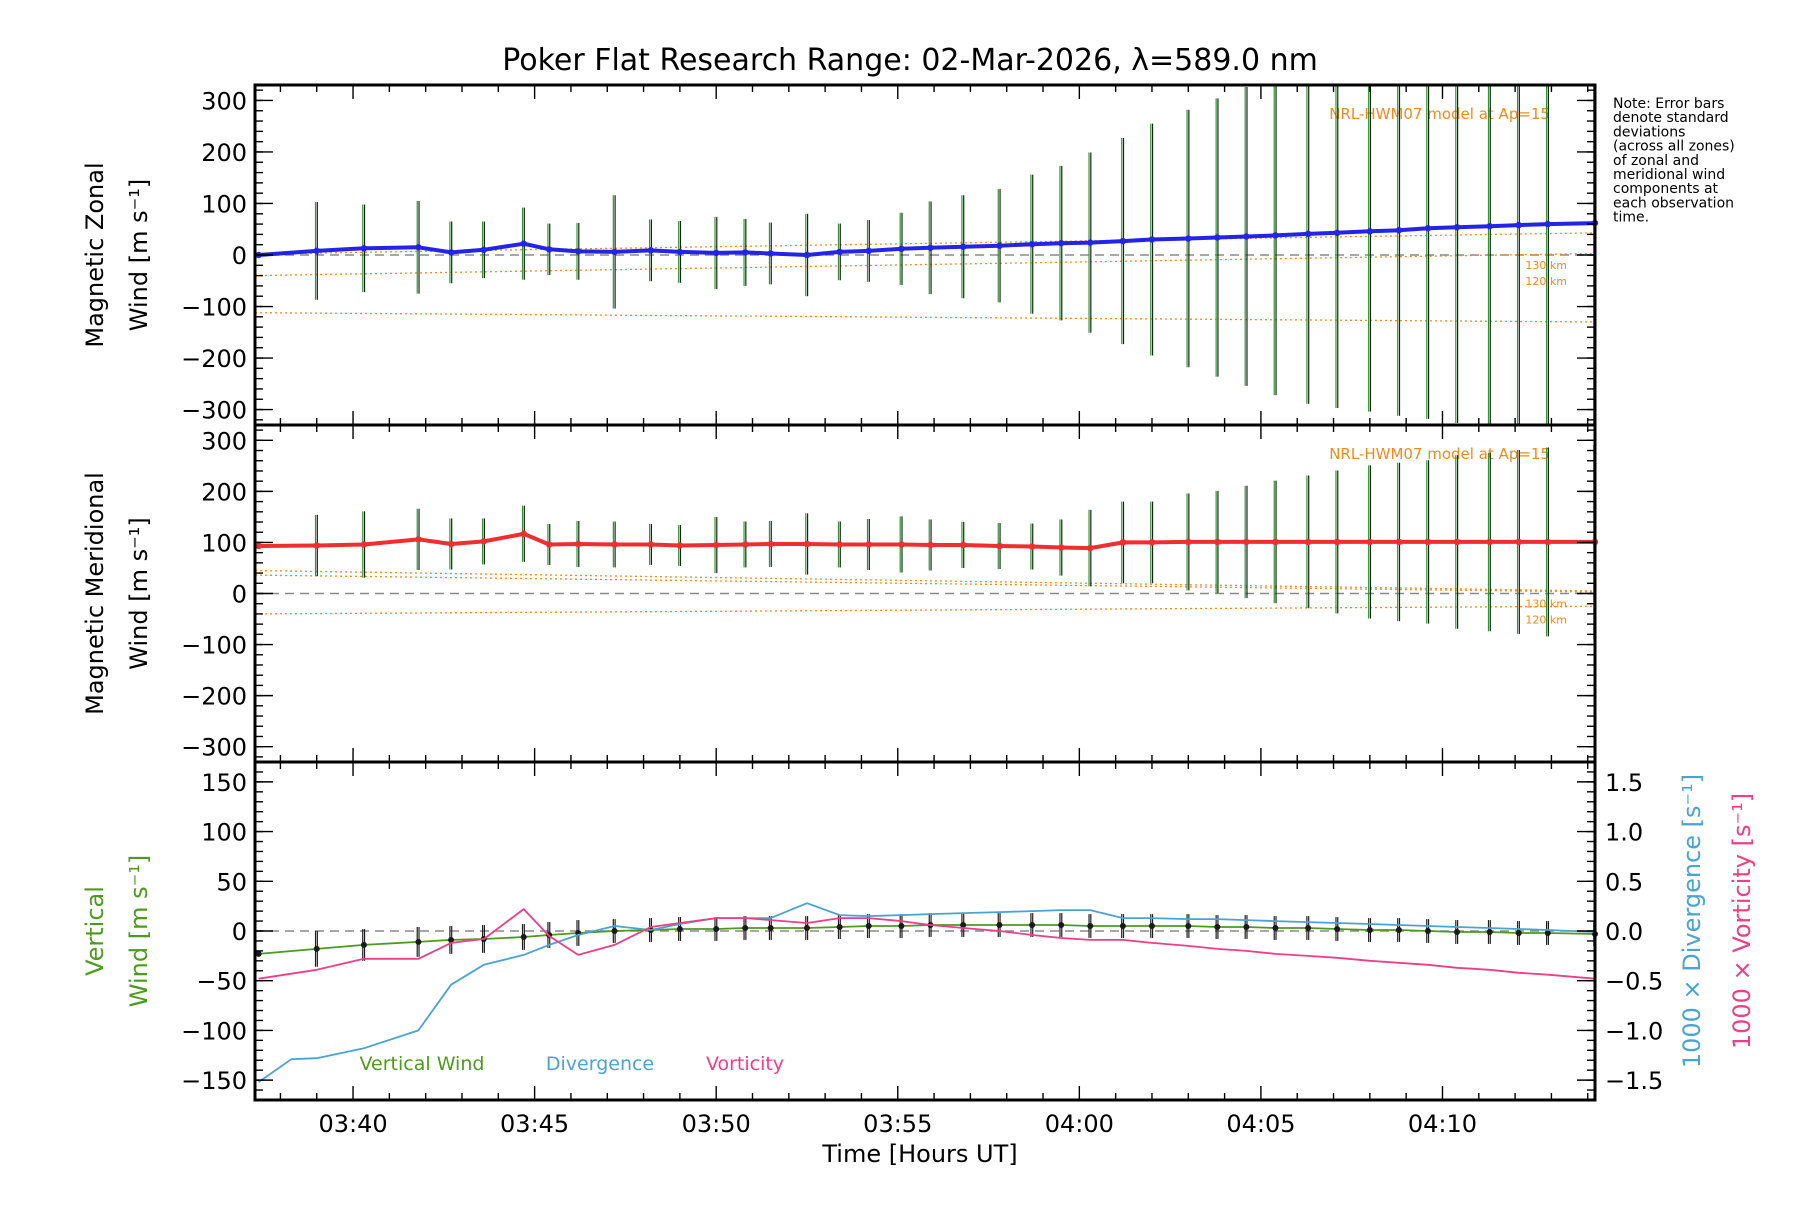 This screenshot has width=1800, height=1205. I want to click on series-line-zonal, so click(927, 239).